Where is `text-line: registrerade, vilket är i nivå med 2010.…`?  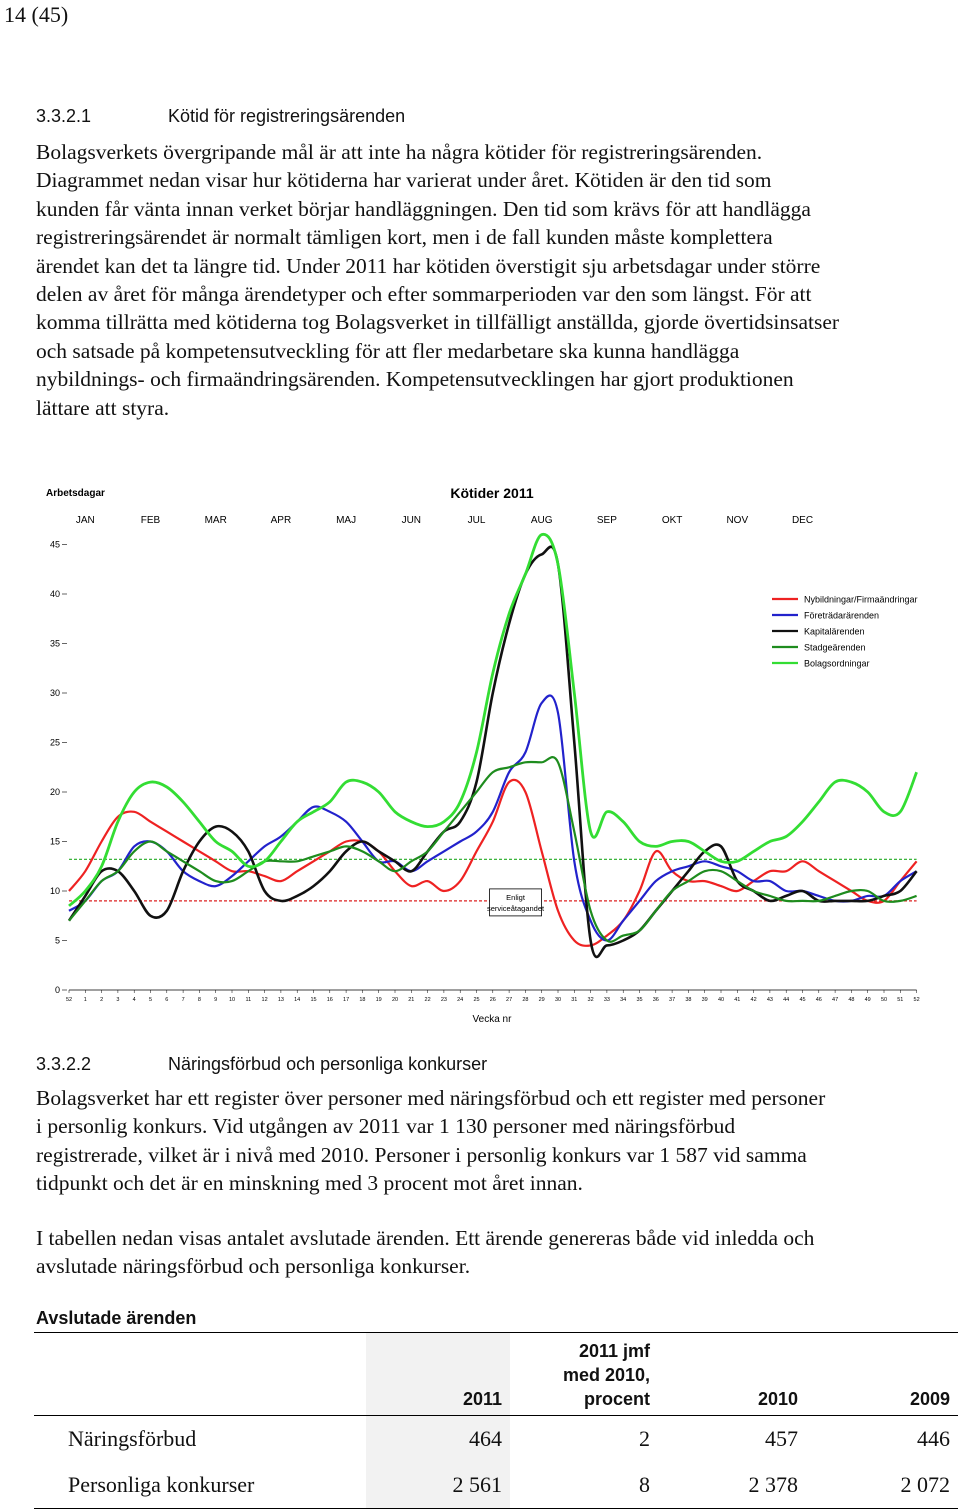 text-line: registrerade, vilket är i nivå med 2010.… is located at coordinates (421, 1154).